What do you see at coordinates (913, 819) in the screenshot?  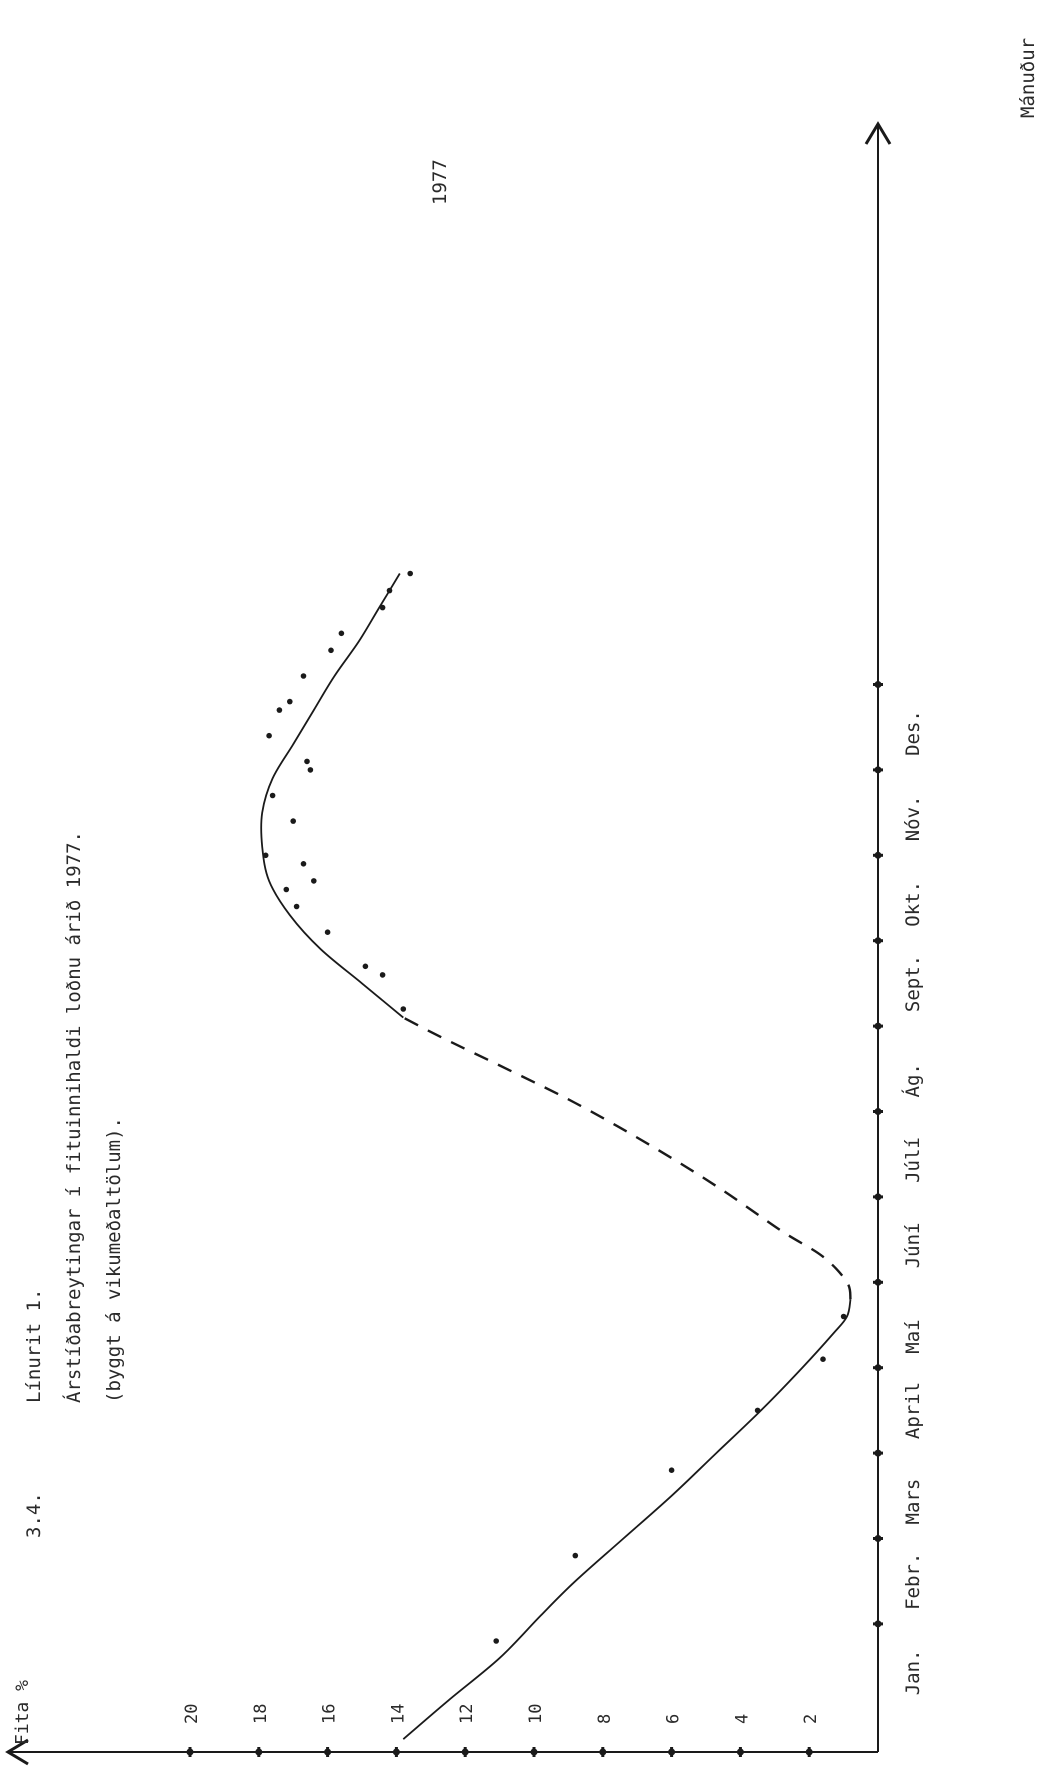 I see `month-label-10: Nóv.` at bounding box center [913, 819].